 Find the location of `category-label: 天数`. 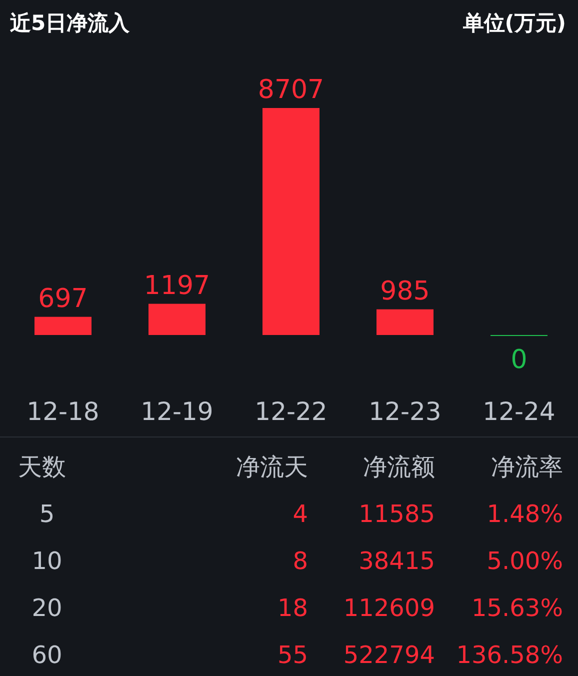

category-label: 天数 is located at coordinates (42, 467).